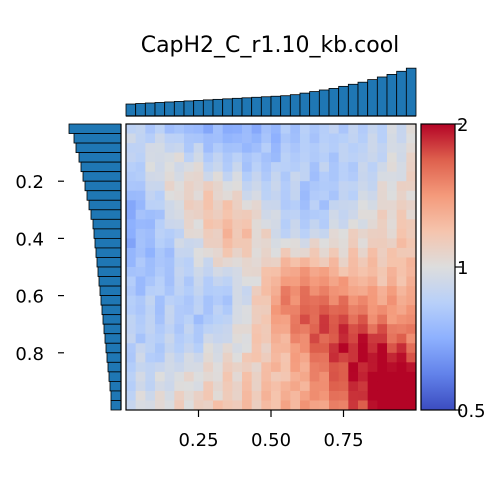 Image resolution: width=500 pixels, height=500 pixels. What do you see at coordinates (29, 182) in the screenshot?
I see `y-tick-label: 0.2` at bounding box center [29, 182].